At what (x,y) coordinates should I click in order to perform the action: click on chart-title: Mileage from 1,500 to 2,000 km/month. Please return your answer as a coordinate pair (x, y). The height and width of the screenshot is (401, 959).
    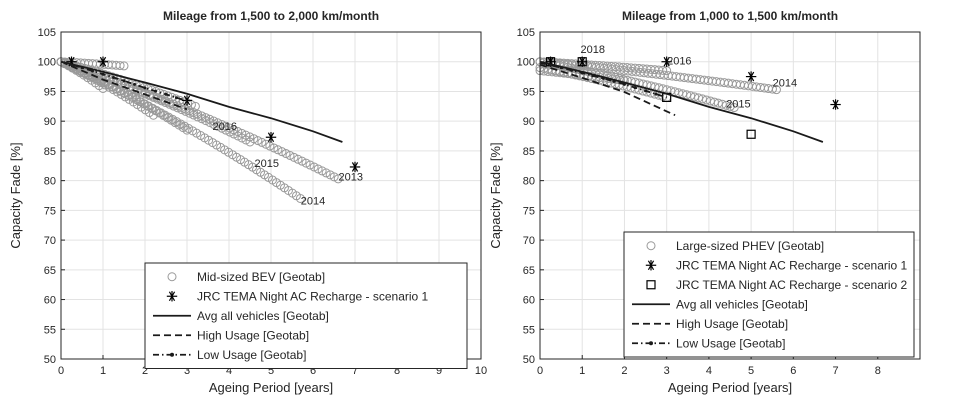
    Looking at the image, I should click on (271, 16).